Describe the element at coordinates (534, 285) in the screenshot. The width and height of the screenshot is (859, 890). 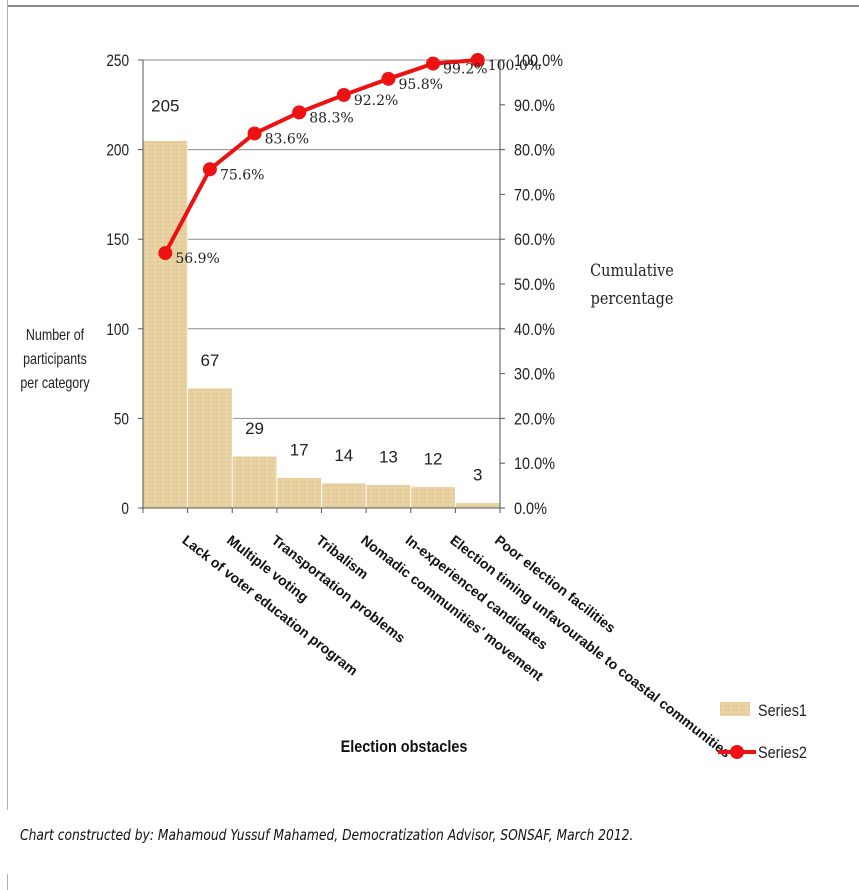
I see `right-tick-label: 50.0%` at that location.